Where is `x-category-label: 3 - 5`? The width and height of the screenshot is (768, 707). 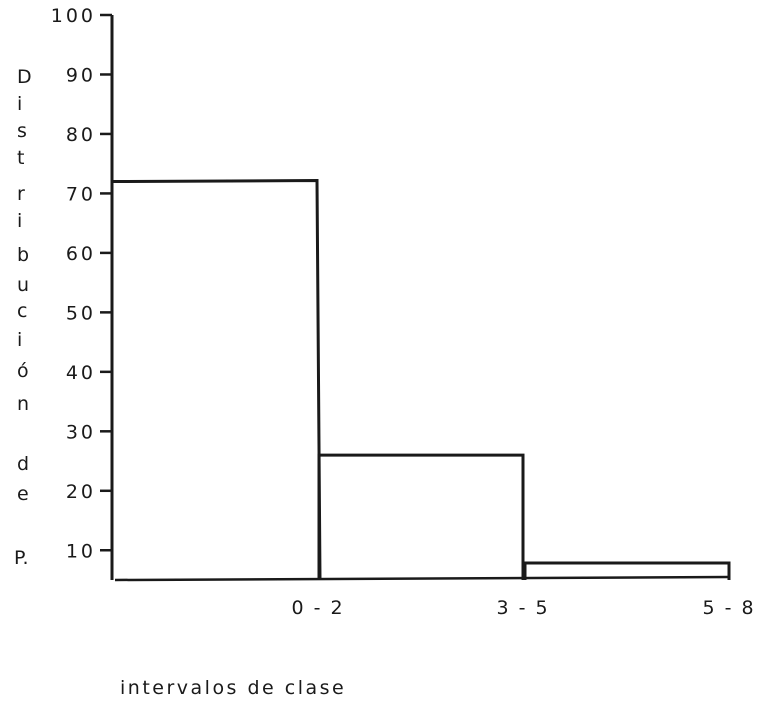 x-category-label: 3 - 5 is located at coordinates (522, 608).